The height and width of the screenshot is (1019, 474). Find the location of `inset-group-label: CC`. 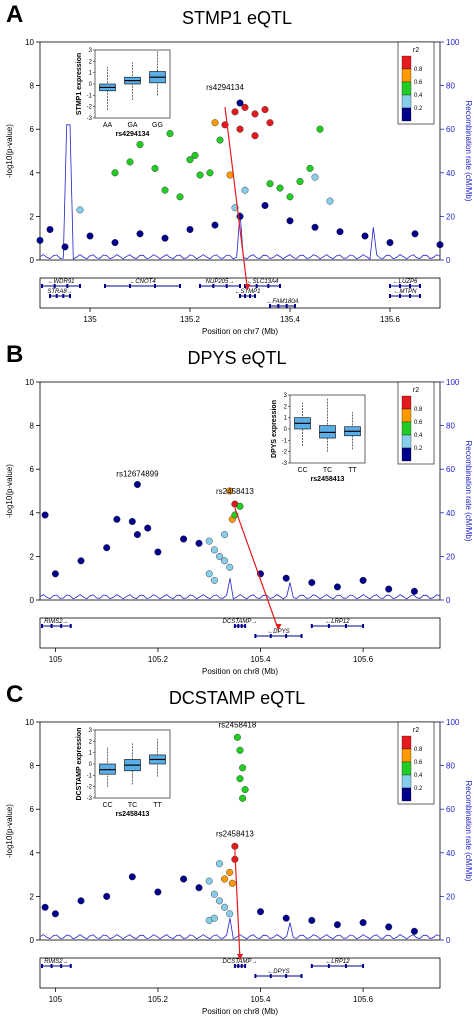

inset-group-label: CC is located at coordinates (107, 805).